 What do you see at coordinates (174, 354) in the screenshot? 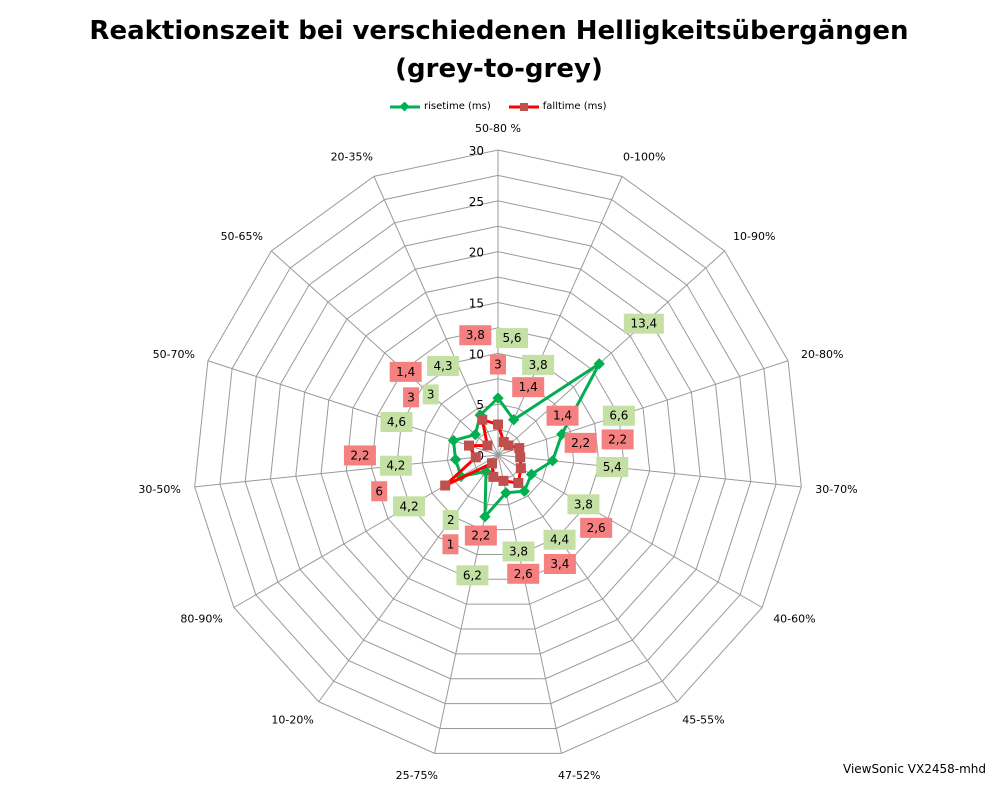
I see `category-label: 50-70%` at bounding box center [174, 354].